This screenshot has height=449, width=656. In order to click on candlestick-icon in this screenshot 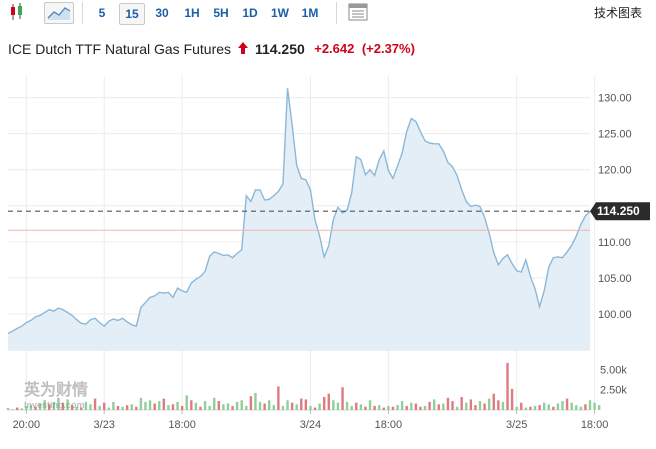, I will do `click(17, 14)`.